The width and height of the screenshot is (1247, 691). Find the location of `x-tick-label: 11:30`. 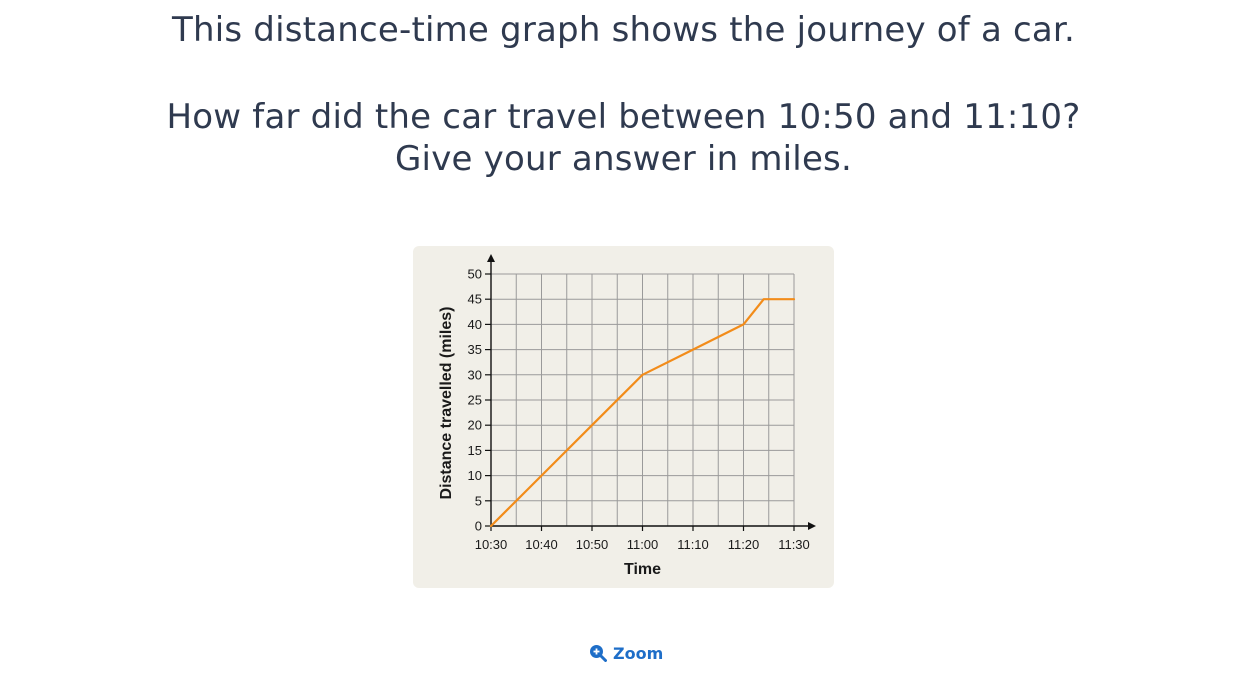

x-tick-label: 11:30 is located at coordinates (794, 544).